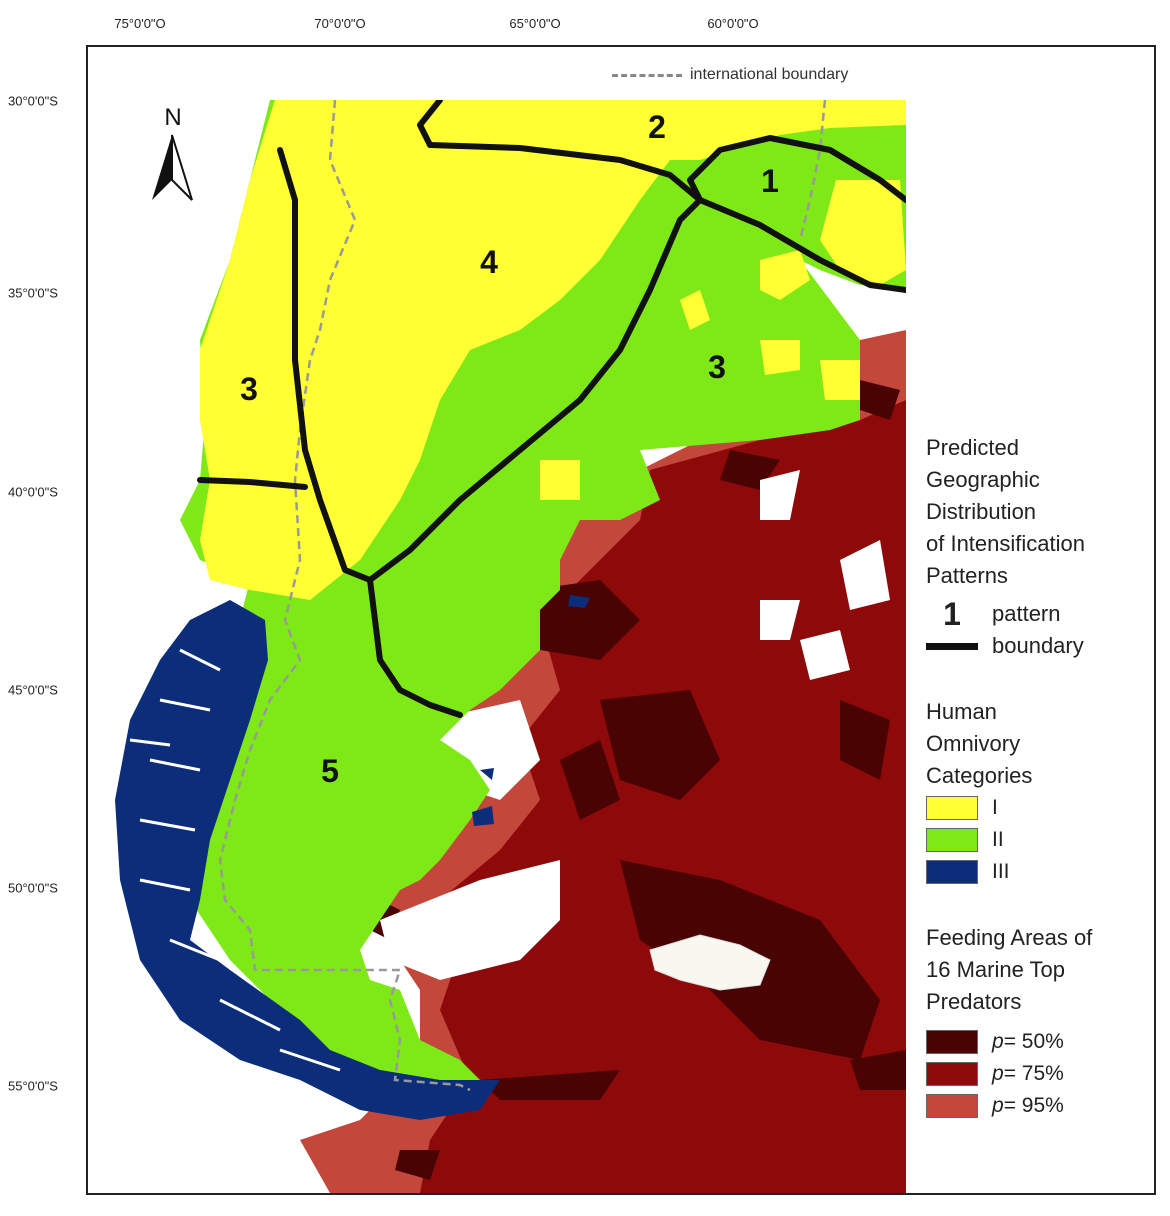  I want to click on swatch-category-ii, so click(952, 840).